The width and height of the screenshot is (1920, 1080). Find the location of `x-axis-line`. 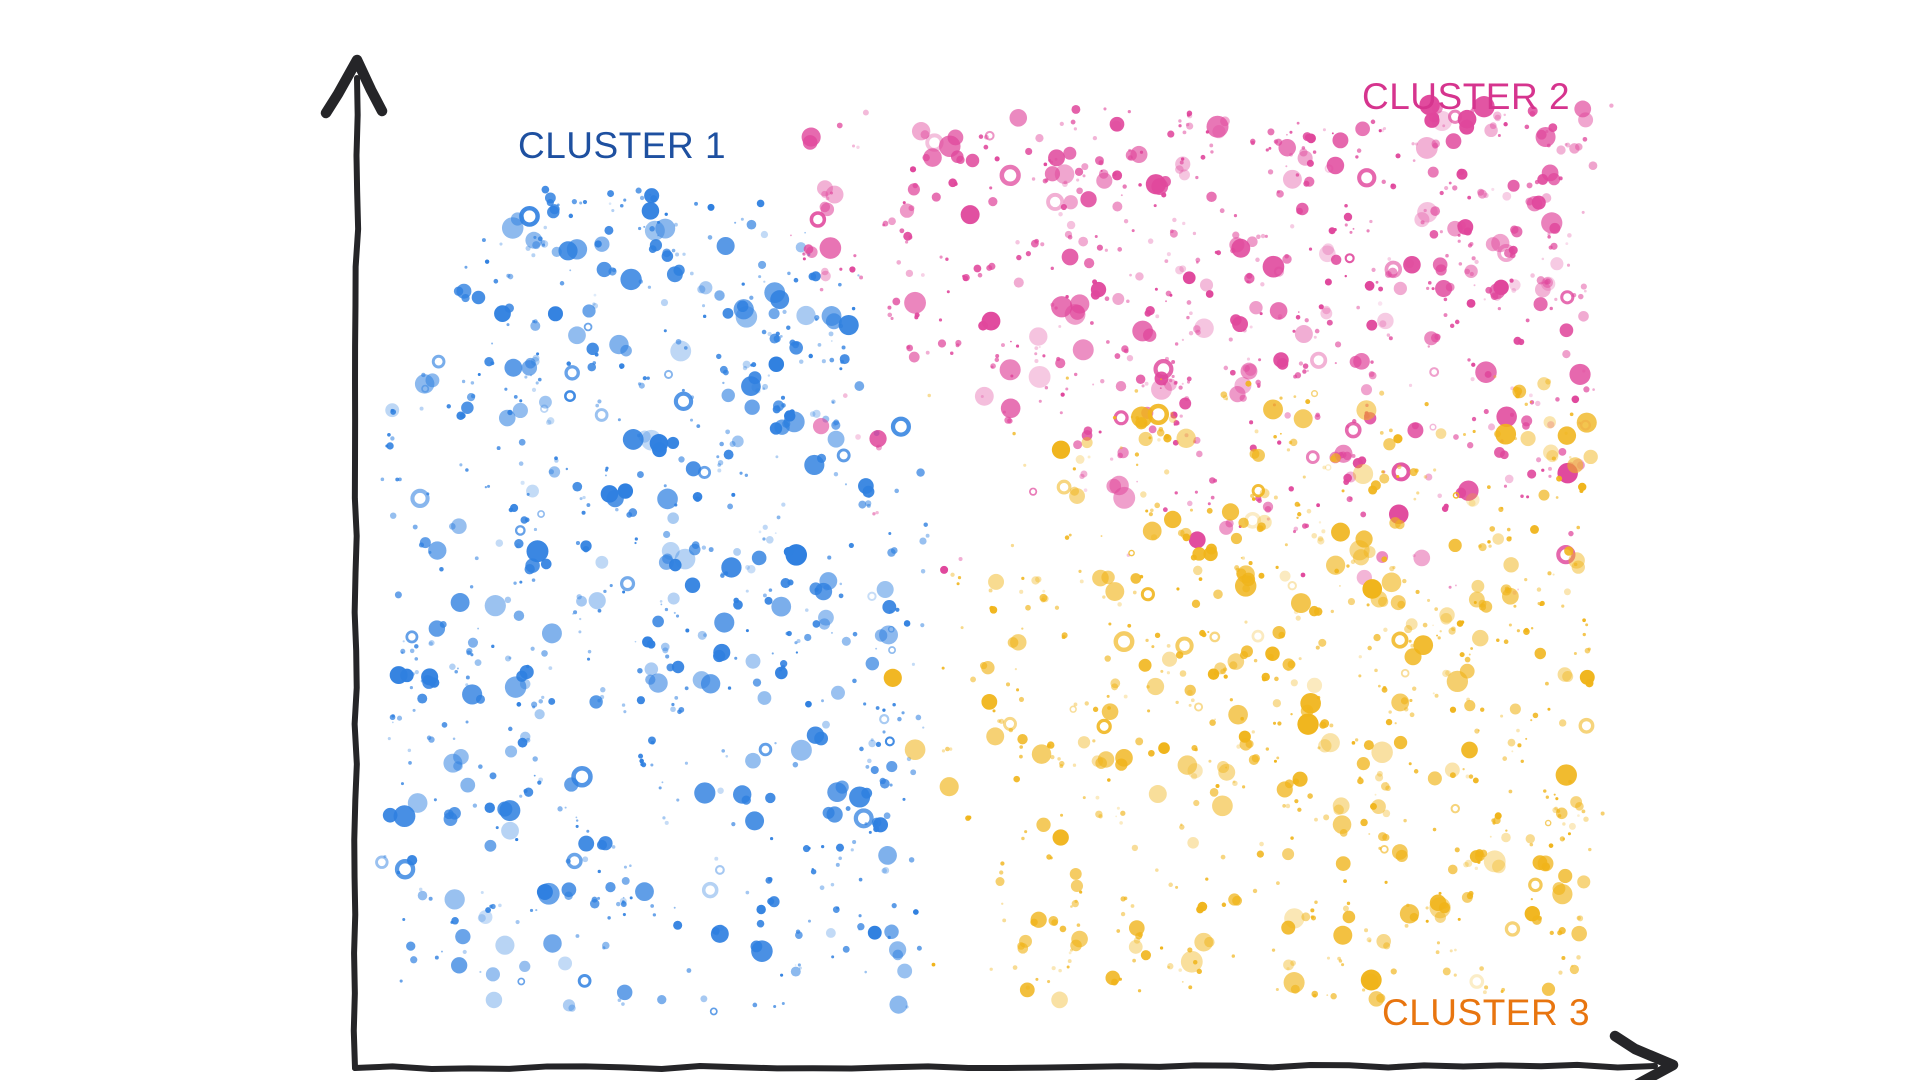

x-axis-line is located at coordinates (1005, 1067).